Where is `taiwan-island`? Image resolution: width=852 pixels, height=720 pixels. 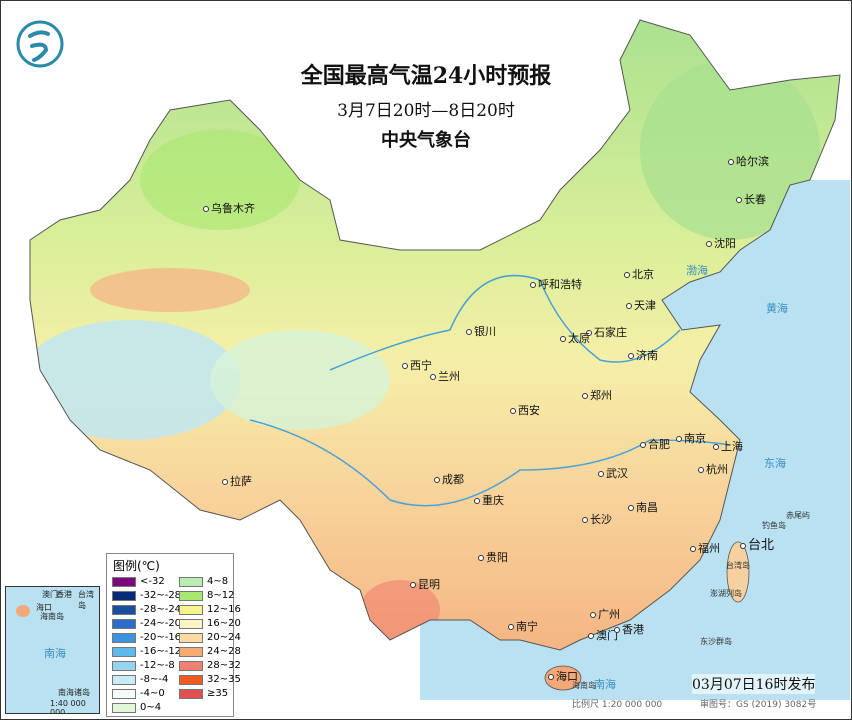 taiwan-island is located at coordinates (738, 572).